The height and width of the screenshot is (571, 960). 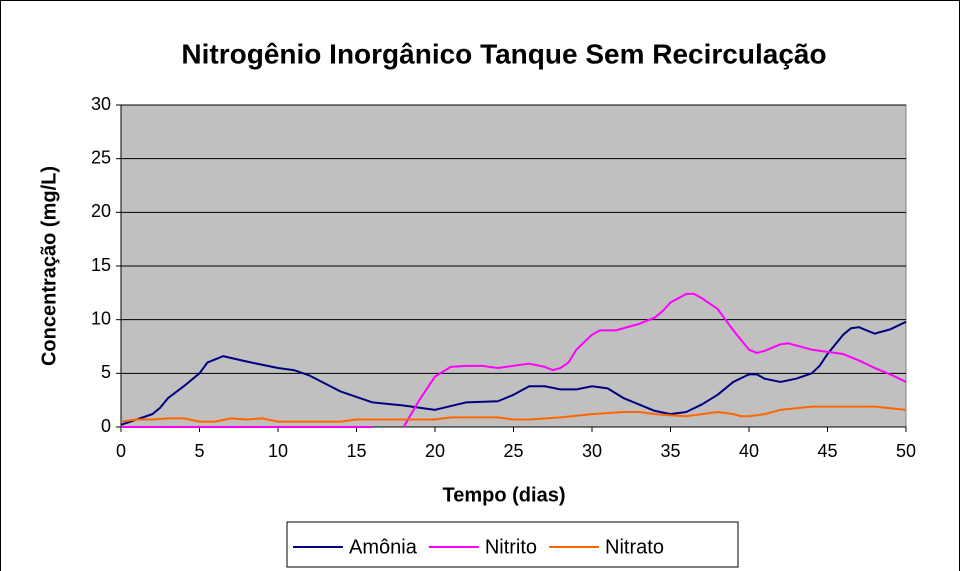 What do you see at coordinates (827, 451) in the screenshot?
I see `x-tick-label: 45` at bounding box center [827, 451].